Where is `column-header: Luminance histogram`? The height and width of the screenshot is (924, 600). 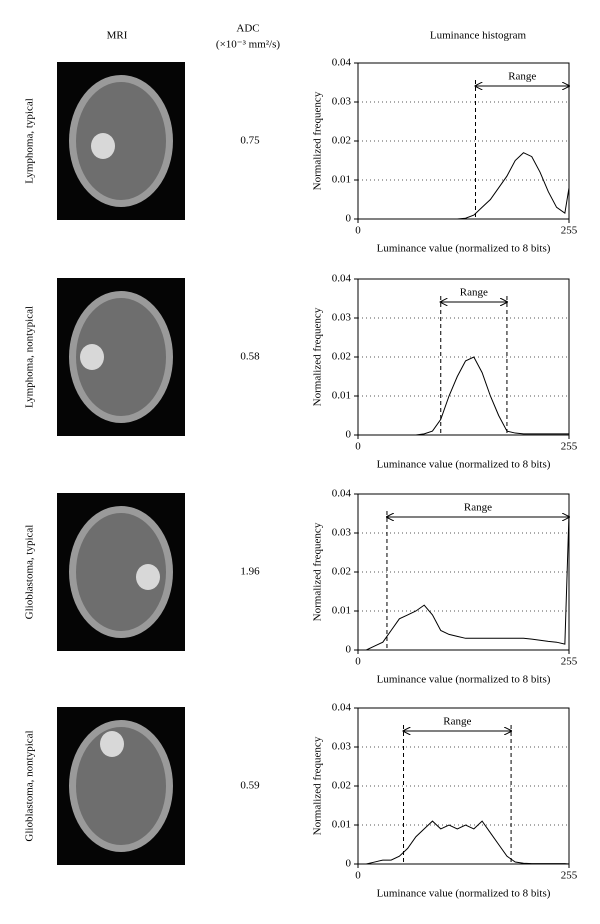
column-header: Luminance histogram is located at coordinates (478, 36).